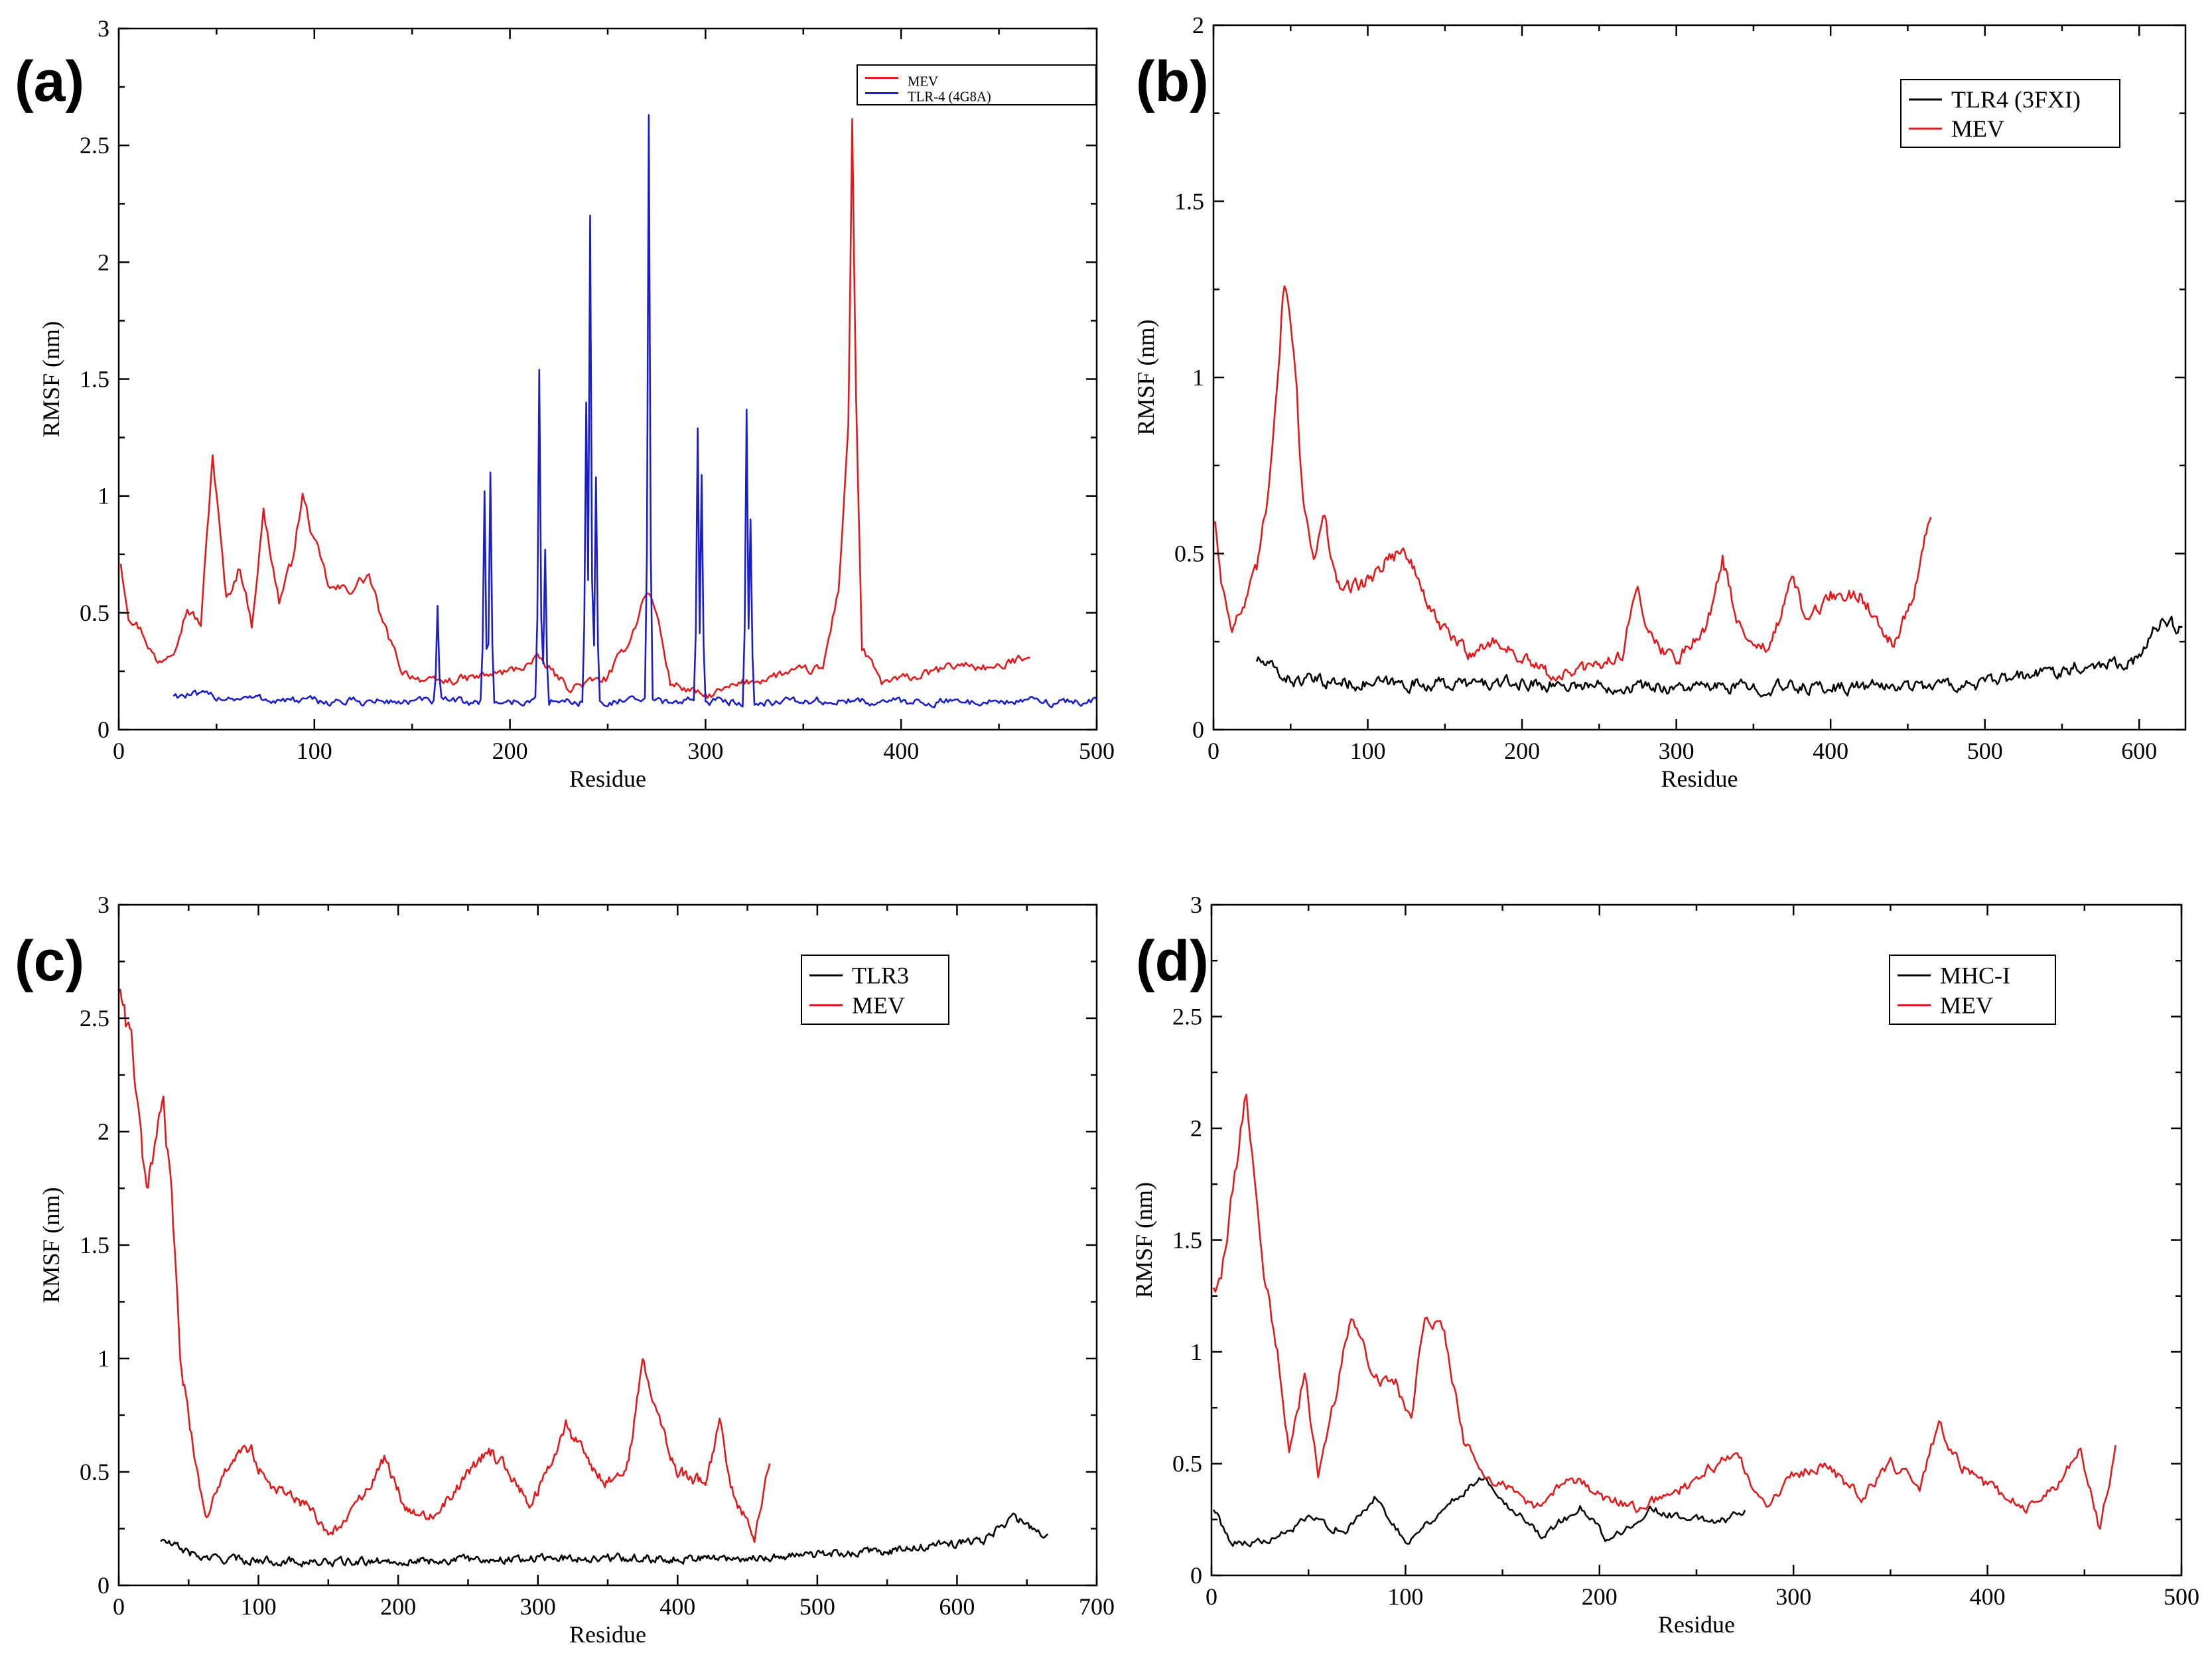  What do you see at coordinates (949, 97) in the screenshot?
I see `legend-entry-label: TLR-4 (4G8A)` at bounding box center [949, 97].